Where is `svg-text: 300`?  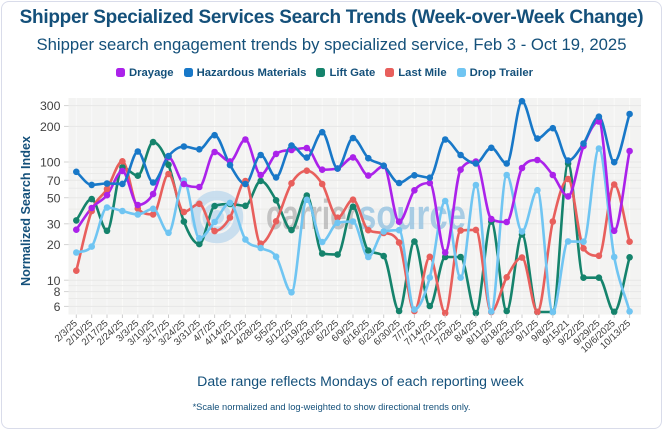 svg-text: 300 is located at coordinates (50, 106).